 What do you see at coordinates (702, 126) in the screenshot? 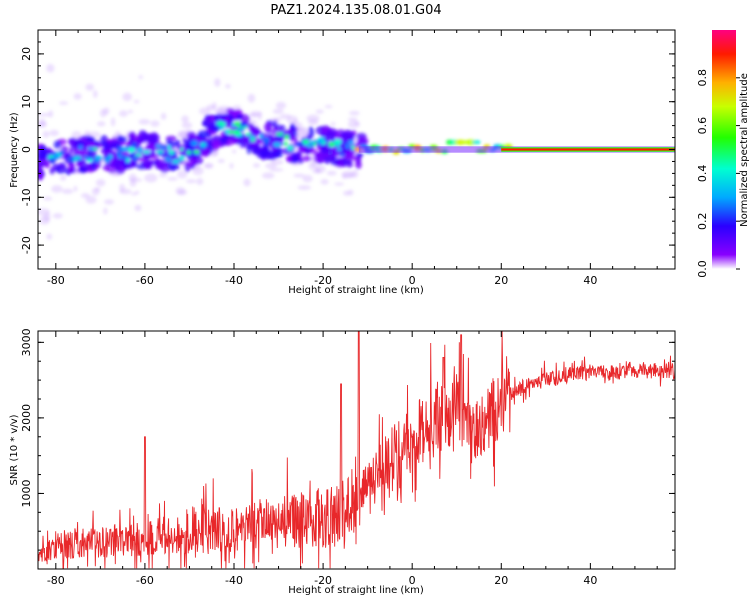
I see `colorbar-tick-label-3: 0.6` at bounding box center [702, 126].